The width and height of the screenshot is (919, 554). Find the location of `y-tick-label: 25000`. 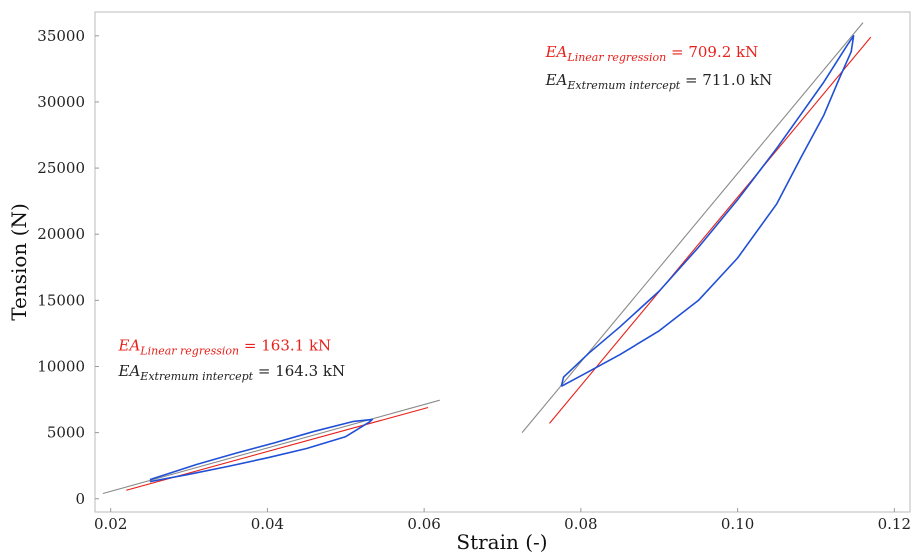

y-tick-label: 25000 is located at coordinates (61, 168).